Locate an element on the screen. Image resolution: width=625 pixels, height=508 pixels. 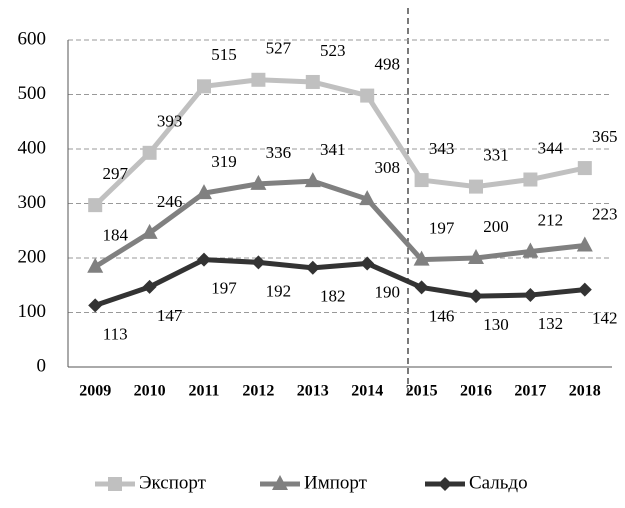
data-label: 523 is located at coordinates (333, 50).